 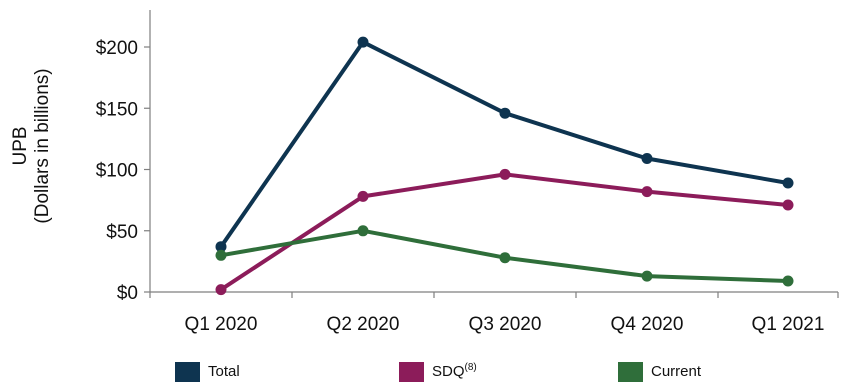 I want to click on y-tick-label: $200, so click(x=117, y=48).